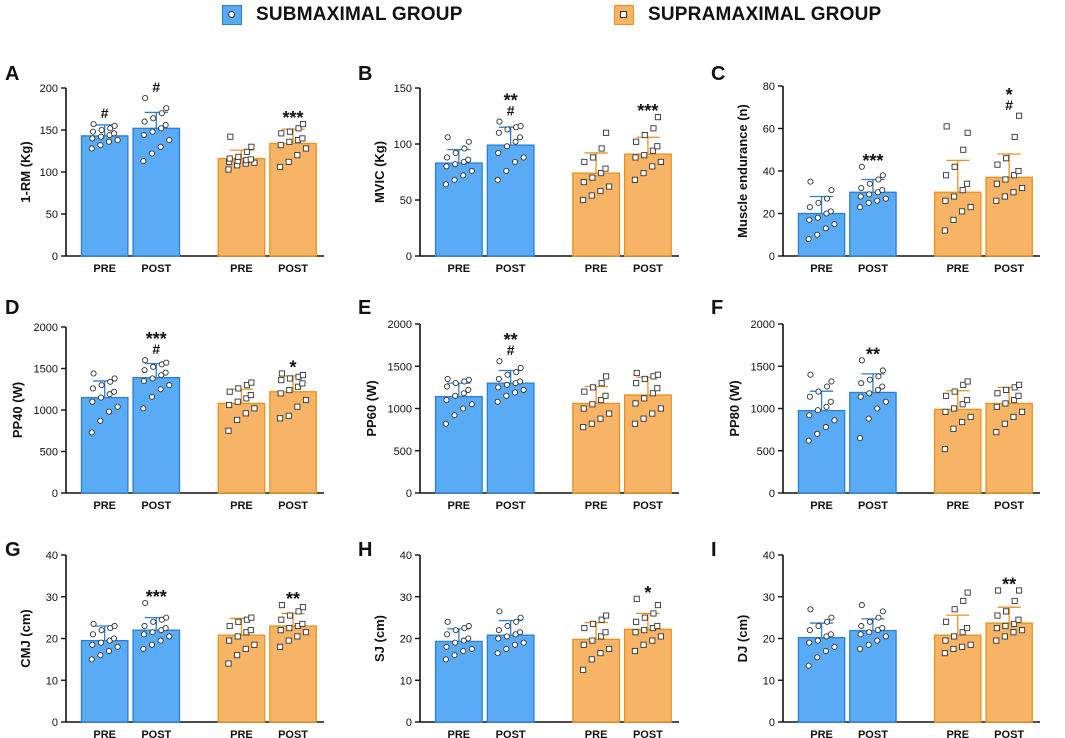 The height and width of the screenshot is (738, 1065). Describe the element at coordinates (12, 74) in the screenshot. I see `panel-letter: A` at that location.